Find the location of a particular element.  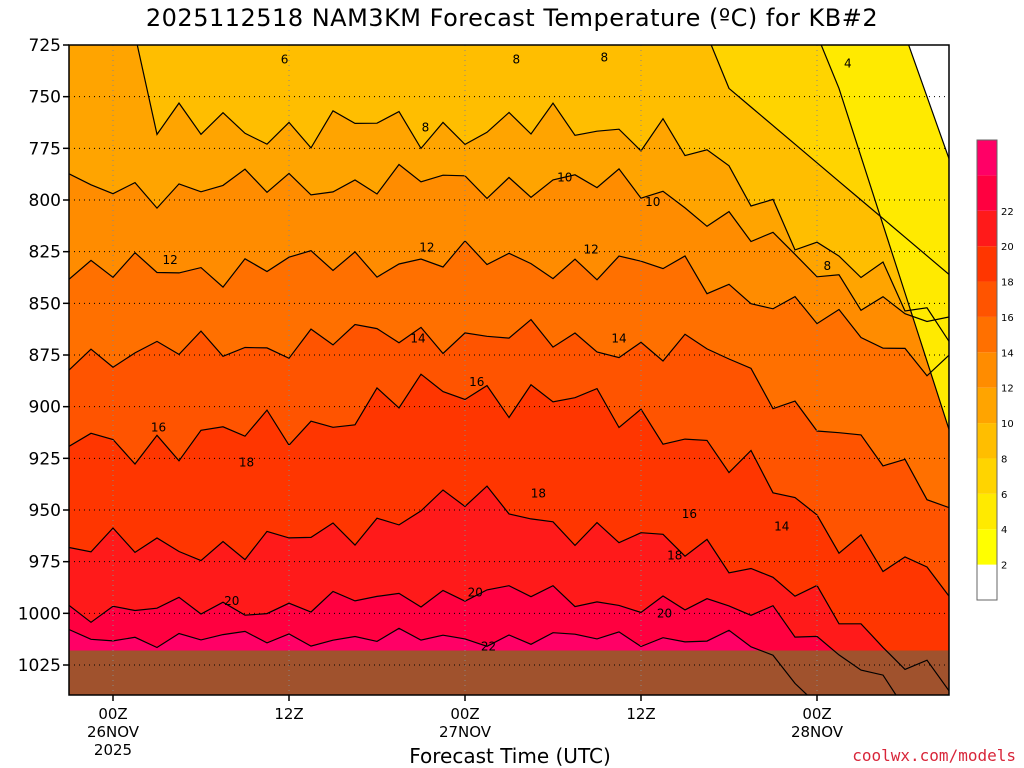

x-tick-label: 2025 is located at coordinates (113, 750).